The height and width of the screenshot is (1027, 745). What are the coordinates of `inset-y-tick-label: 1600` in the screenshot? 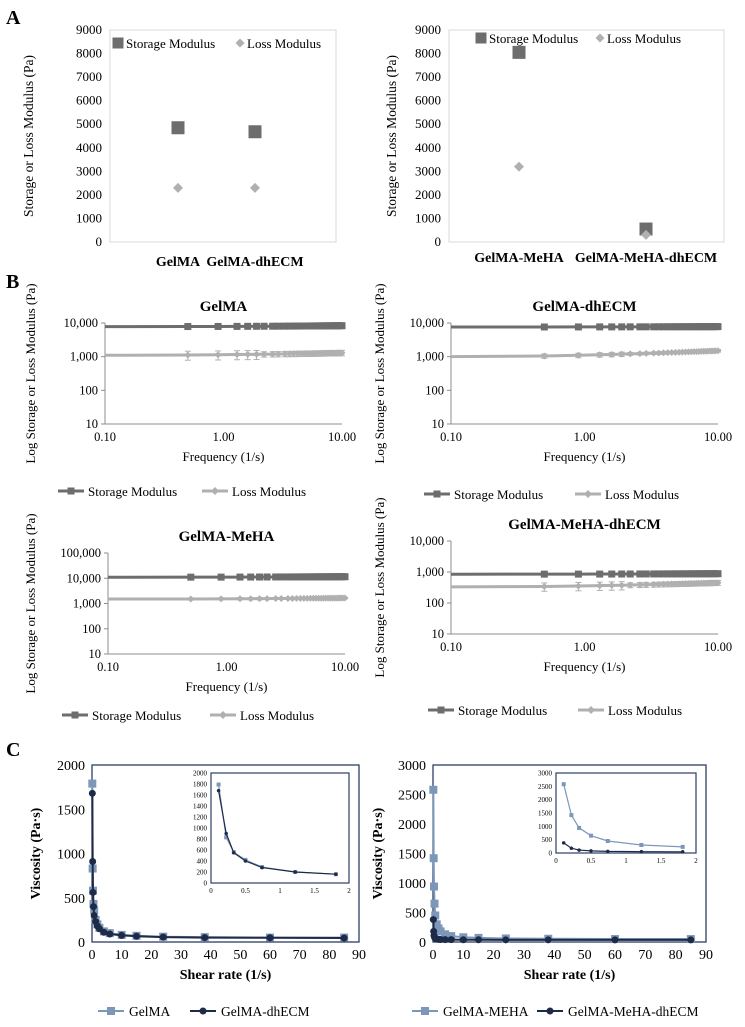 It's located at (200, 796).